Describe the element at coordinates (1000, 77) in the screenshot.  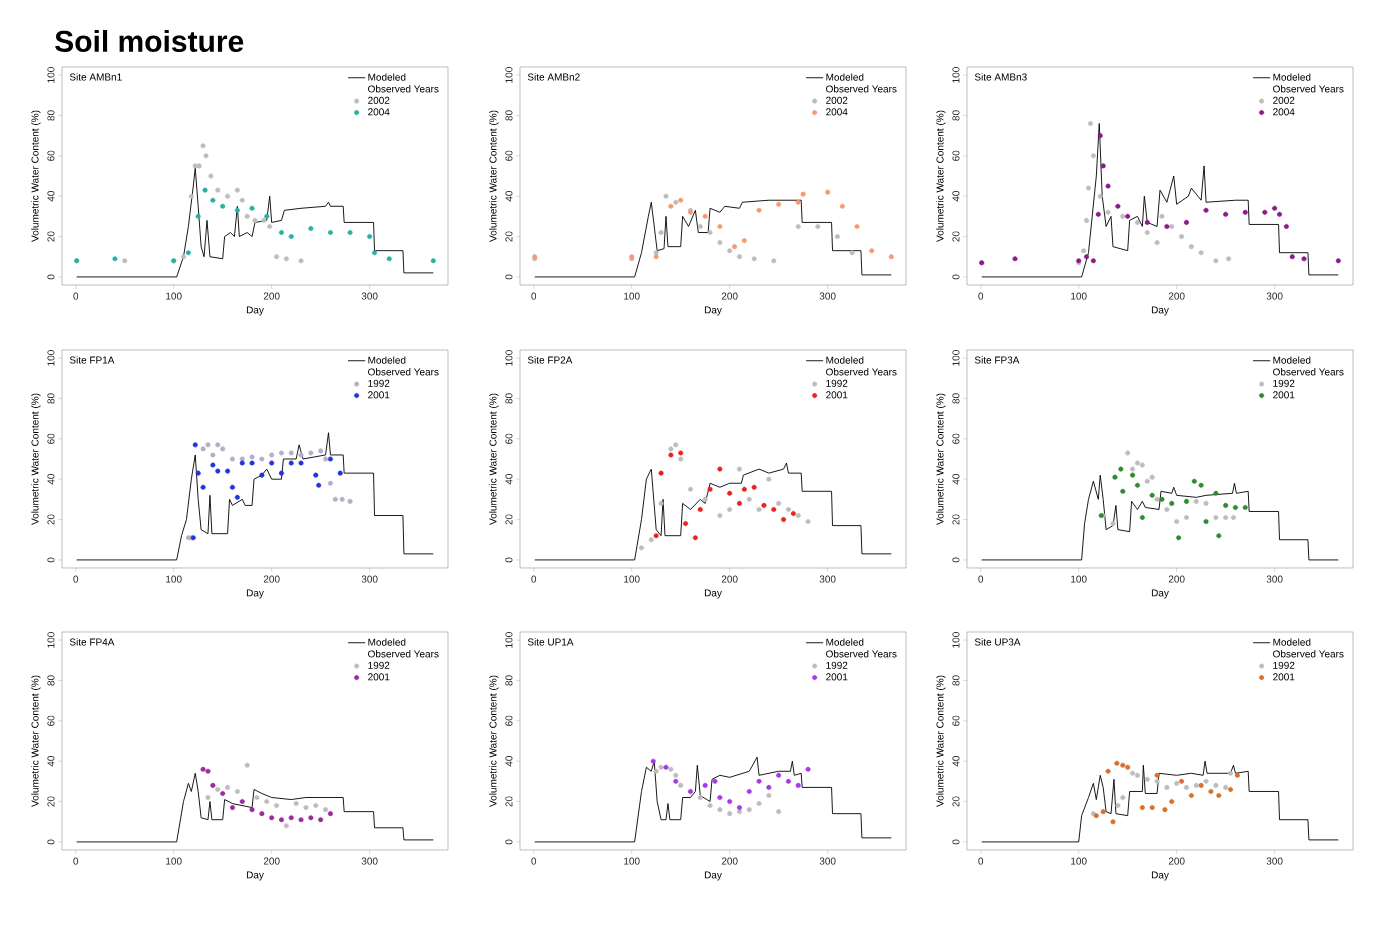
I see `chart-title: Site AMBn3` at that location.